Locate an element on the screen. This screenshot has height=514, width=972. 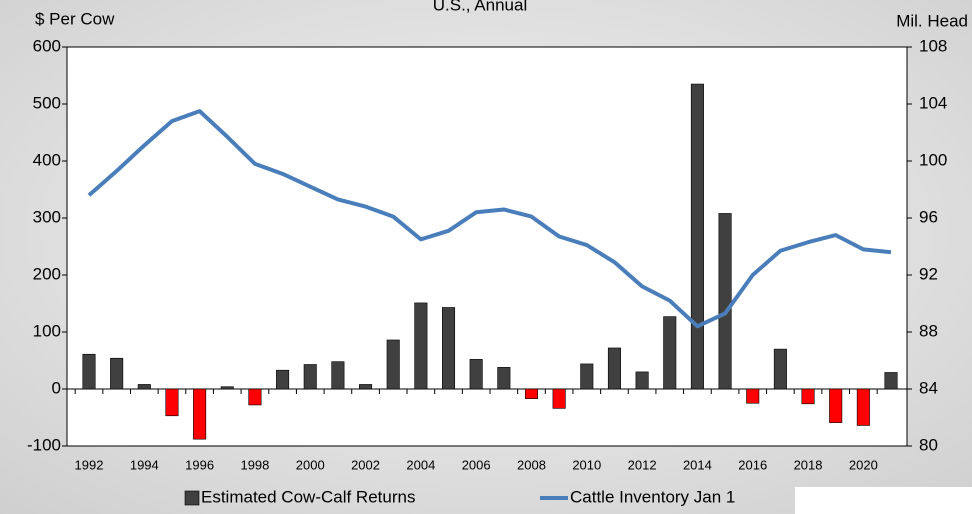
y2-tick-label: 100 is located at coordinates (933, 159).